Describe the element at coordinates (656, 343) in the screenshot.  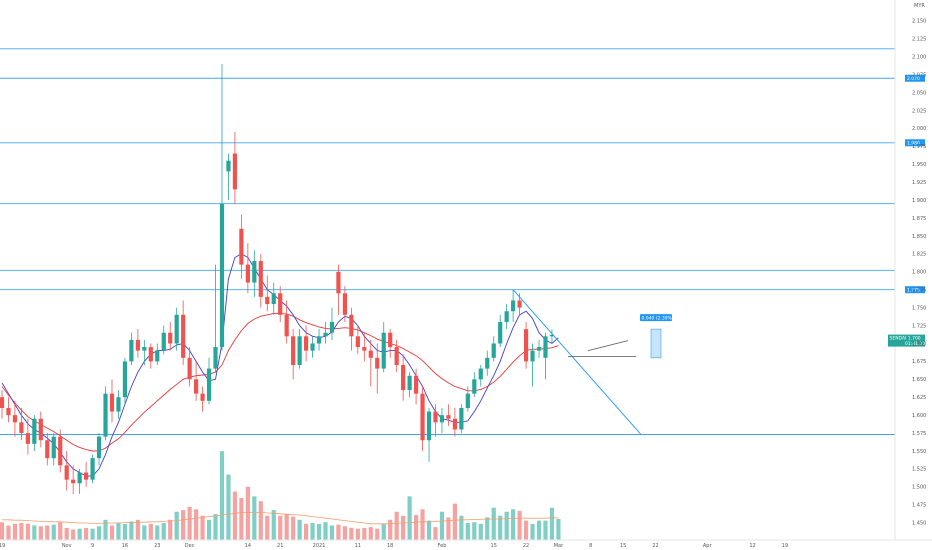
I see `measure-box` at that location.